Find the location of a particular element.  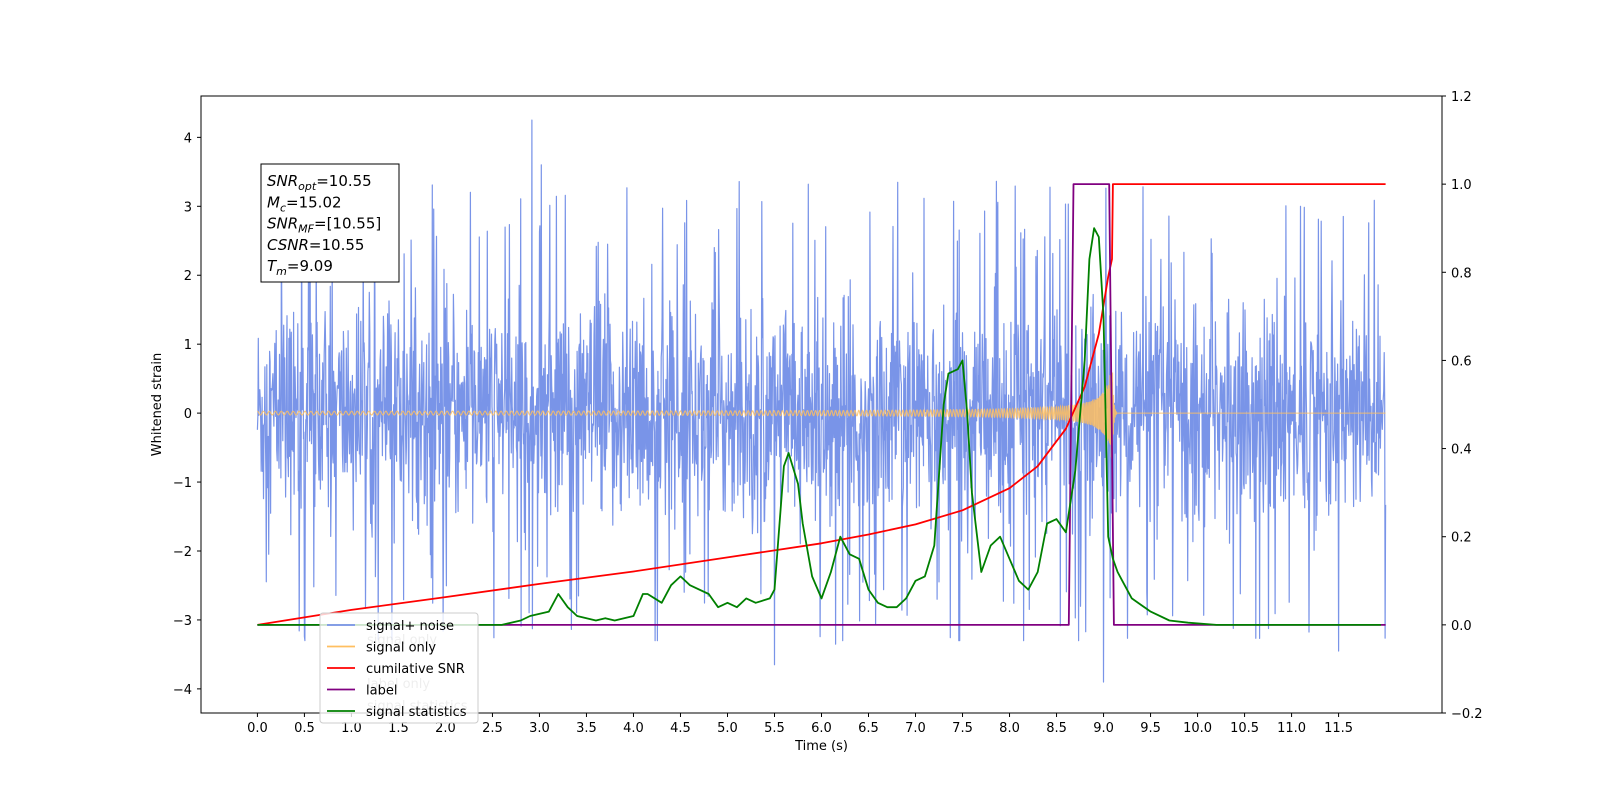

info-symbol: T is located at coordinates (272, 266).